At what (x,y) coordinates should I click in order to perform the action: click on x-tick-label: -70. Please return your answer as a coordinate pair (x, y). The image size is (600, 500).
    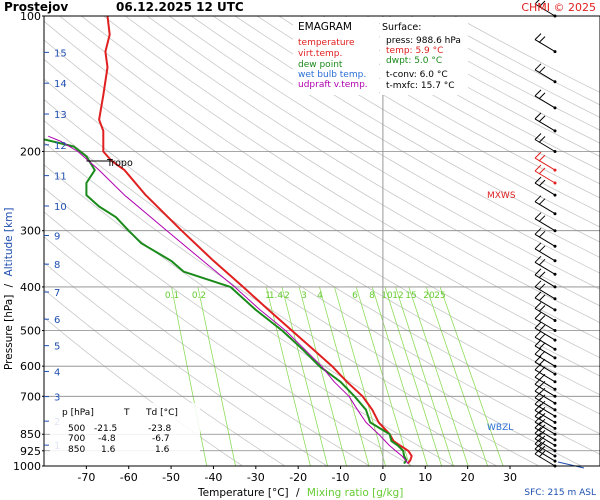
    Looking at the image, I should click on (86, 477).